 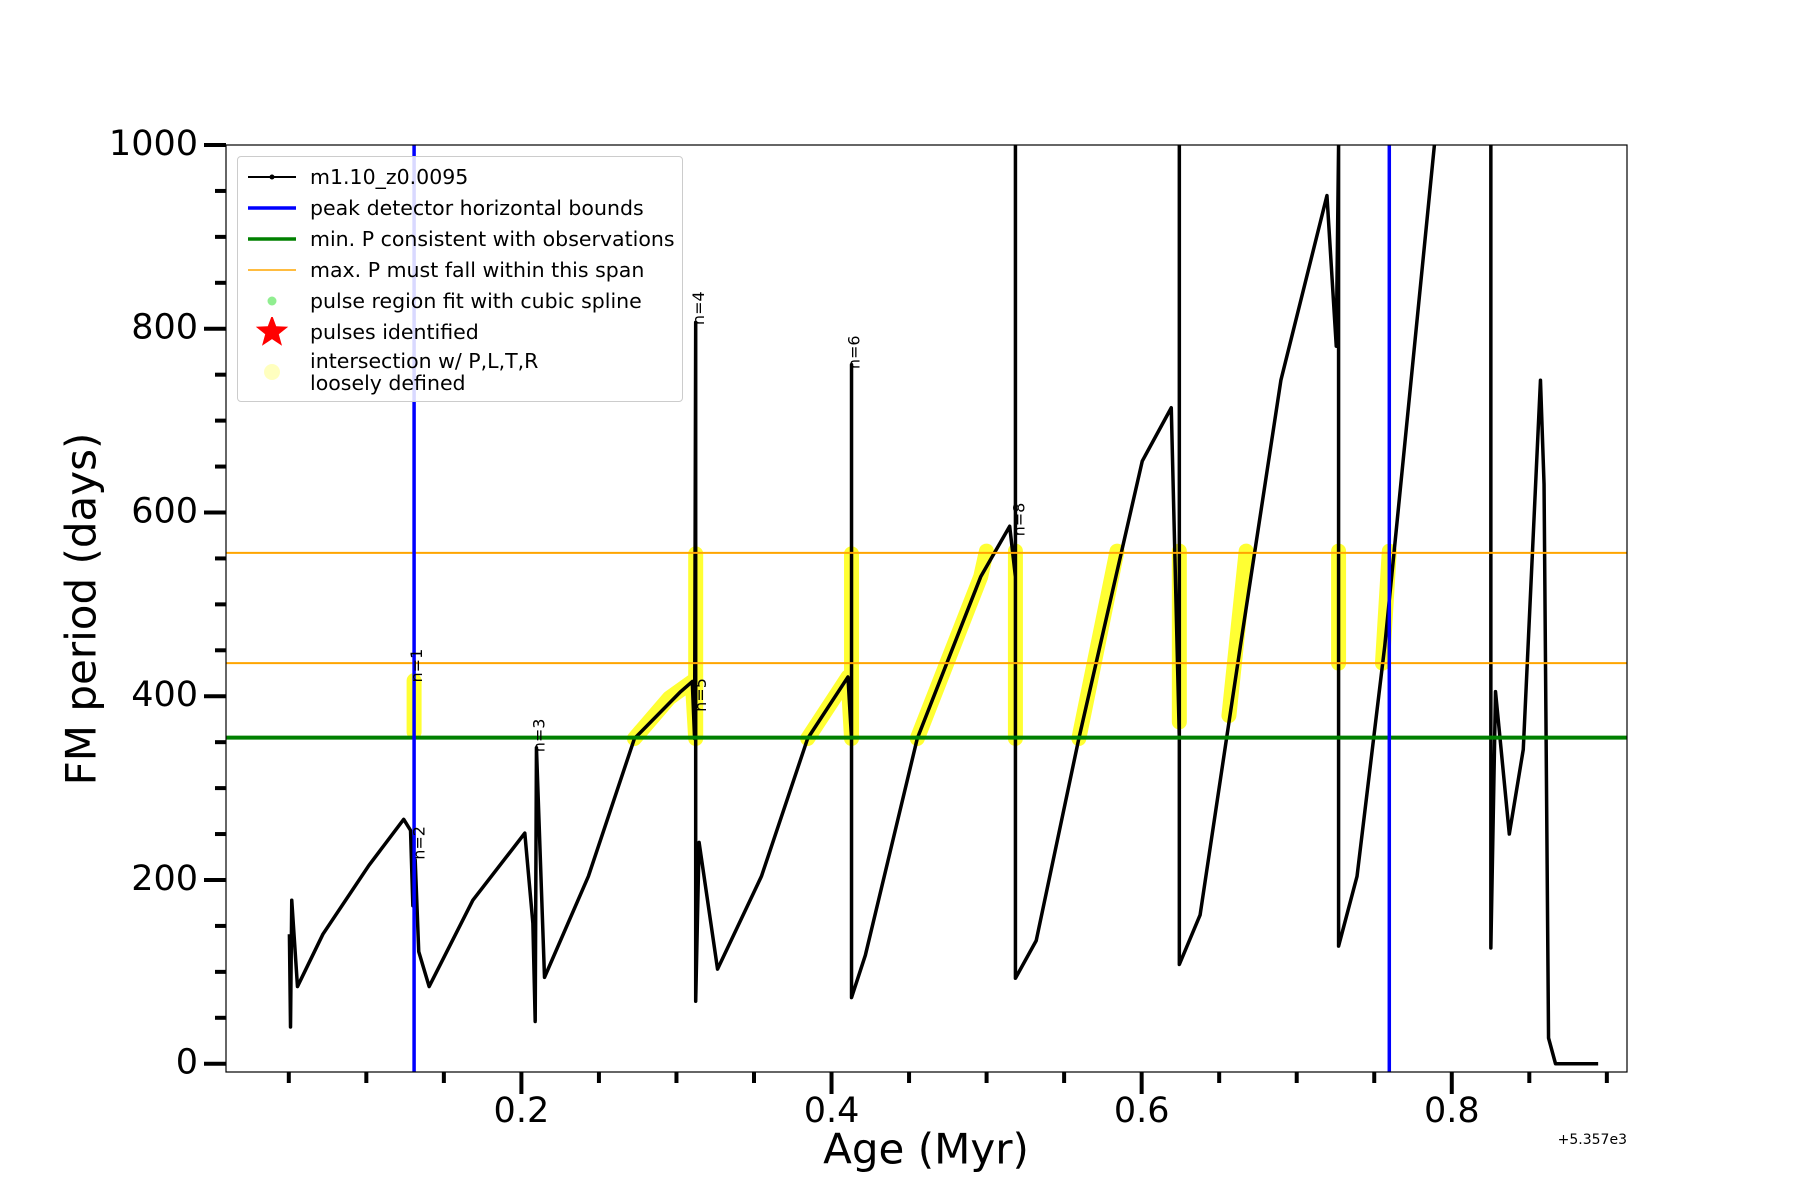 I want to click on x-tick-label: 0.8, so click(x=1452, y=1111).